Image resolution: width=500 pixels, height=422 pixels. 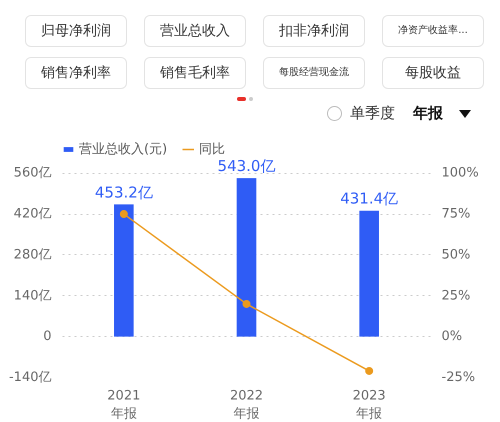 I want to click on y-tick-label: 560亿, so click(x=33, y=173).